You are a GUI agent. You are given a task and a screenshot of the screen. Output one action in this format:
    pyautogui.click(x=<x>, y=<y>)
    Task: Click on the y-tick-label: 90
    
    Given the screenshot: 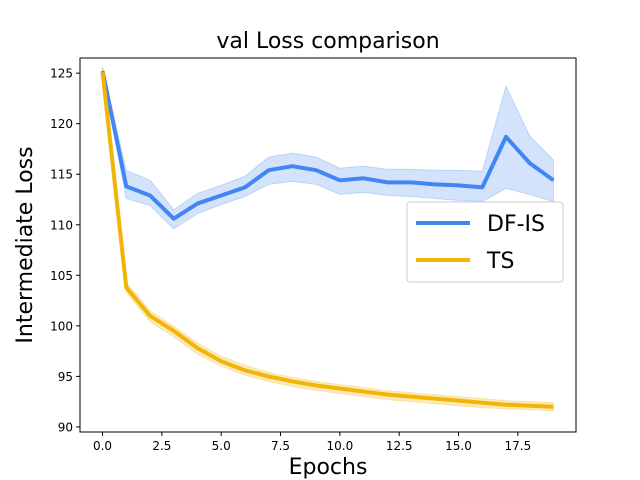 What is the action you would take?
    pyautogui.click(x=65, y=427)
    